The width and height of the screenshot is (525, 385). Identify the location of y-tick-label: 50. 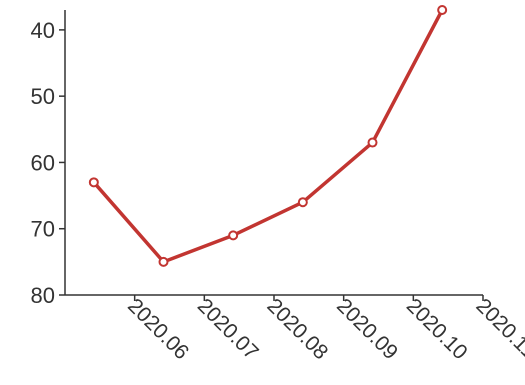
(43, 96).